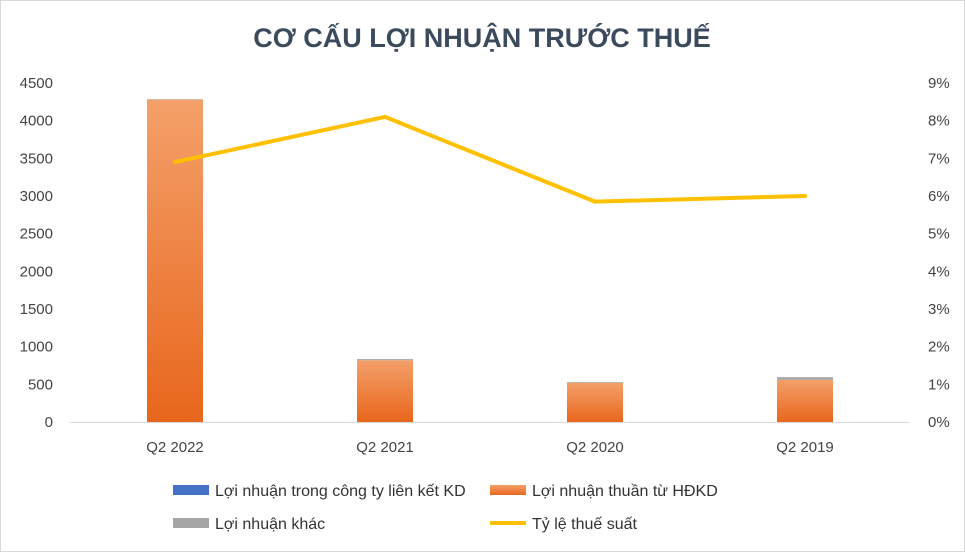 This screenshot has width=965, height=552. Describe the element at coordinates (939, 347) in the screenshot. I see `right-tick-label: 2%` at that location.